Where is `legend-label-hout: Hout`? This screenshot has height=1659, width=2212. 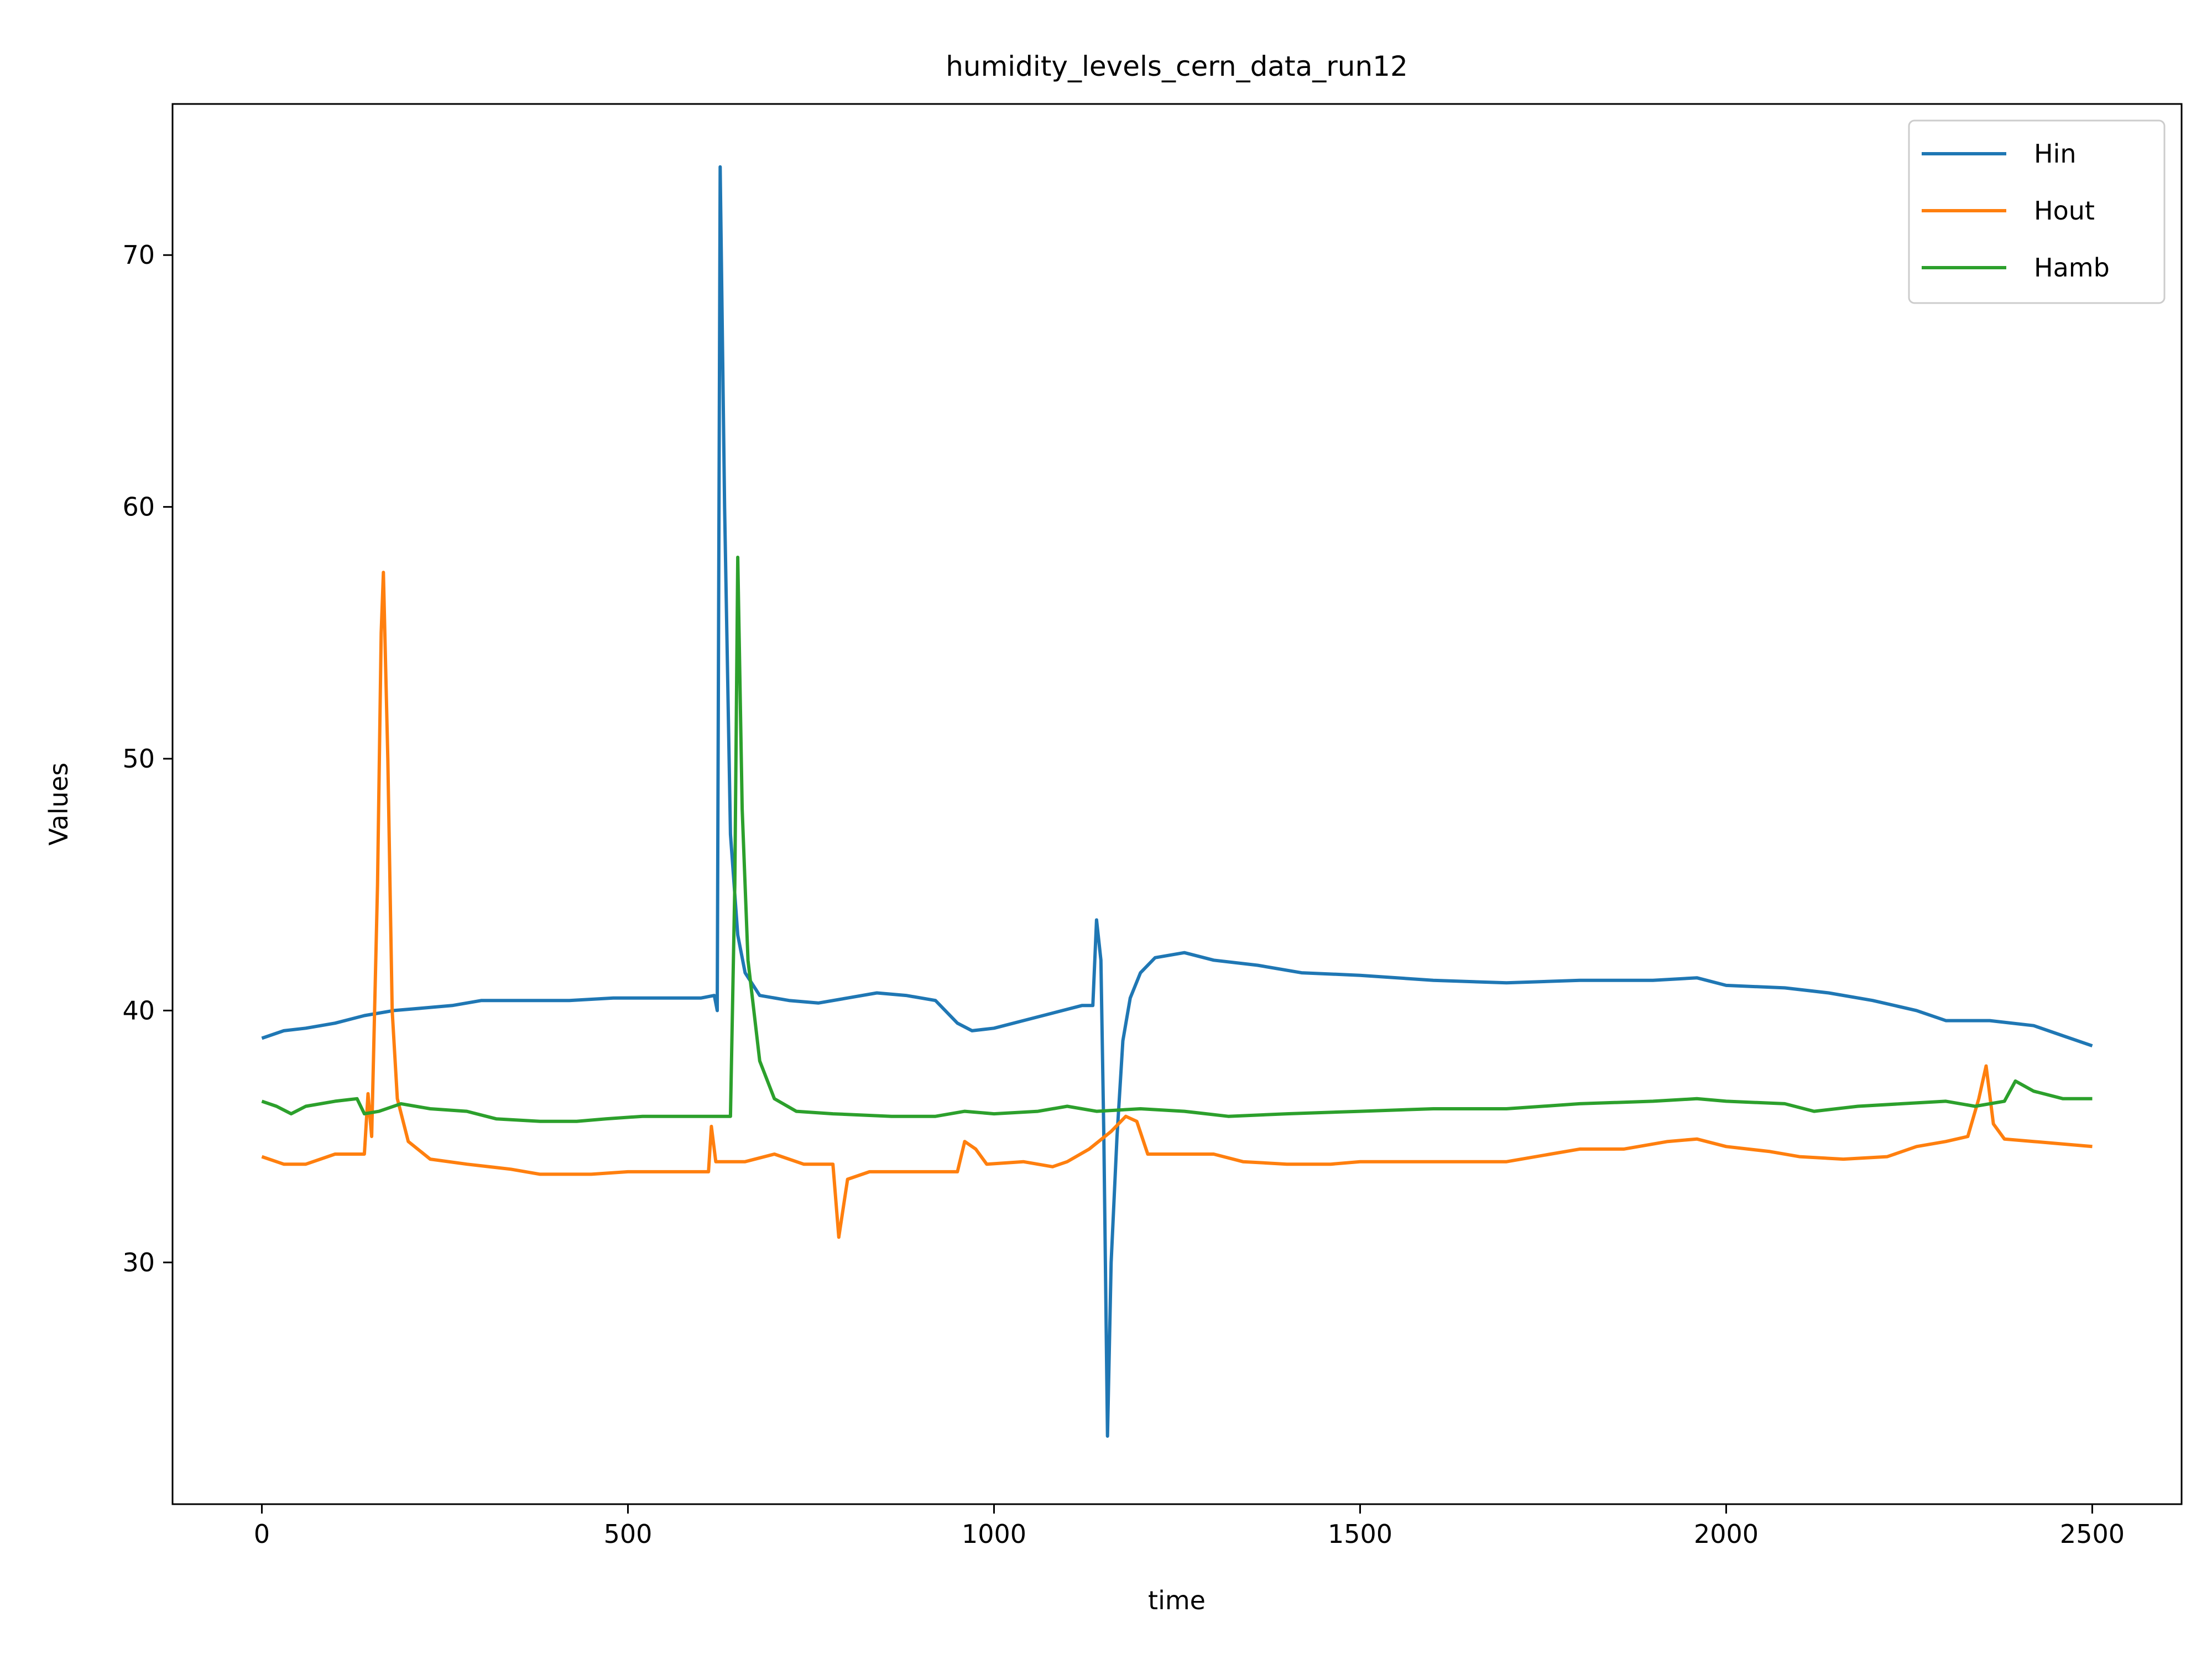
legend-label-hout: Hout is located at coordinates (2064, 211).